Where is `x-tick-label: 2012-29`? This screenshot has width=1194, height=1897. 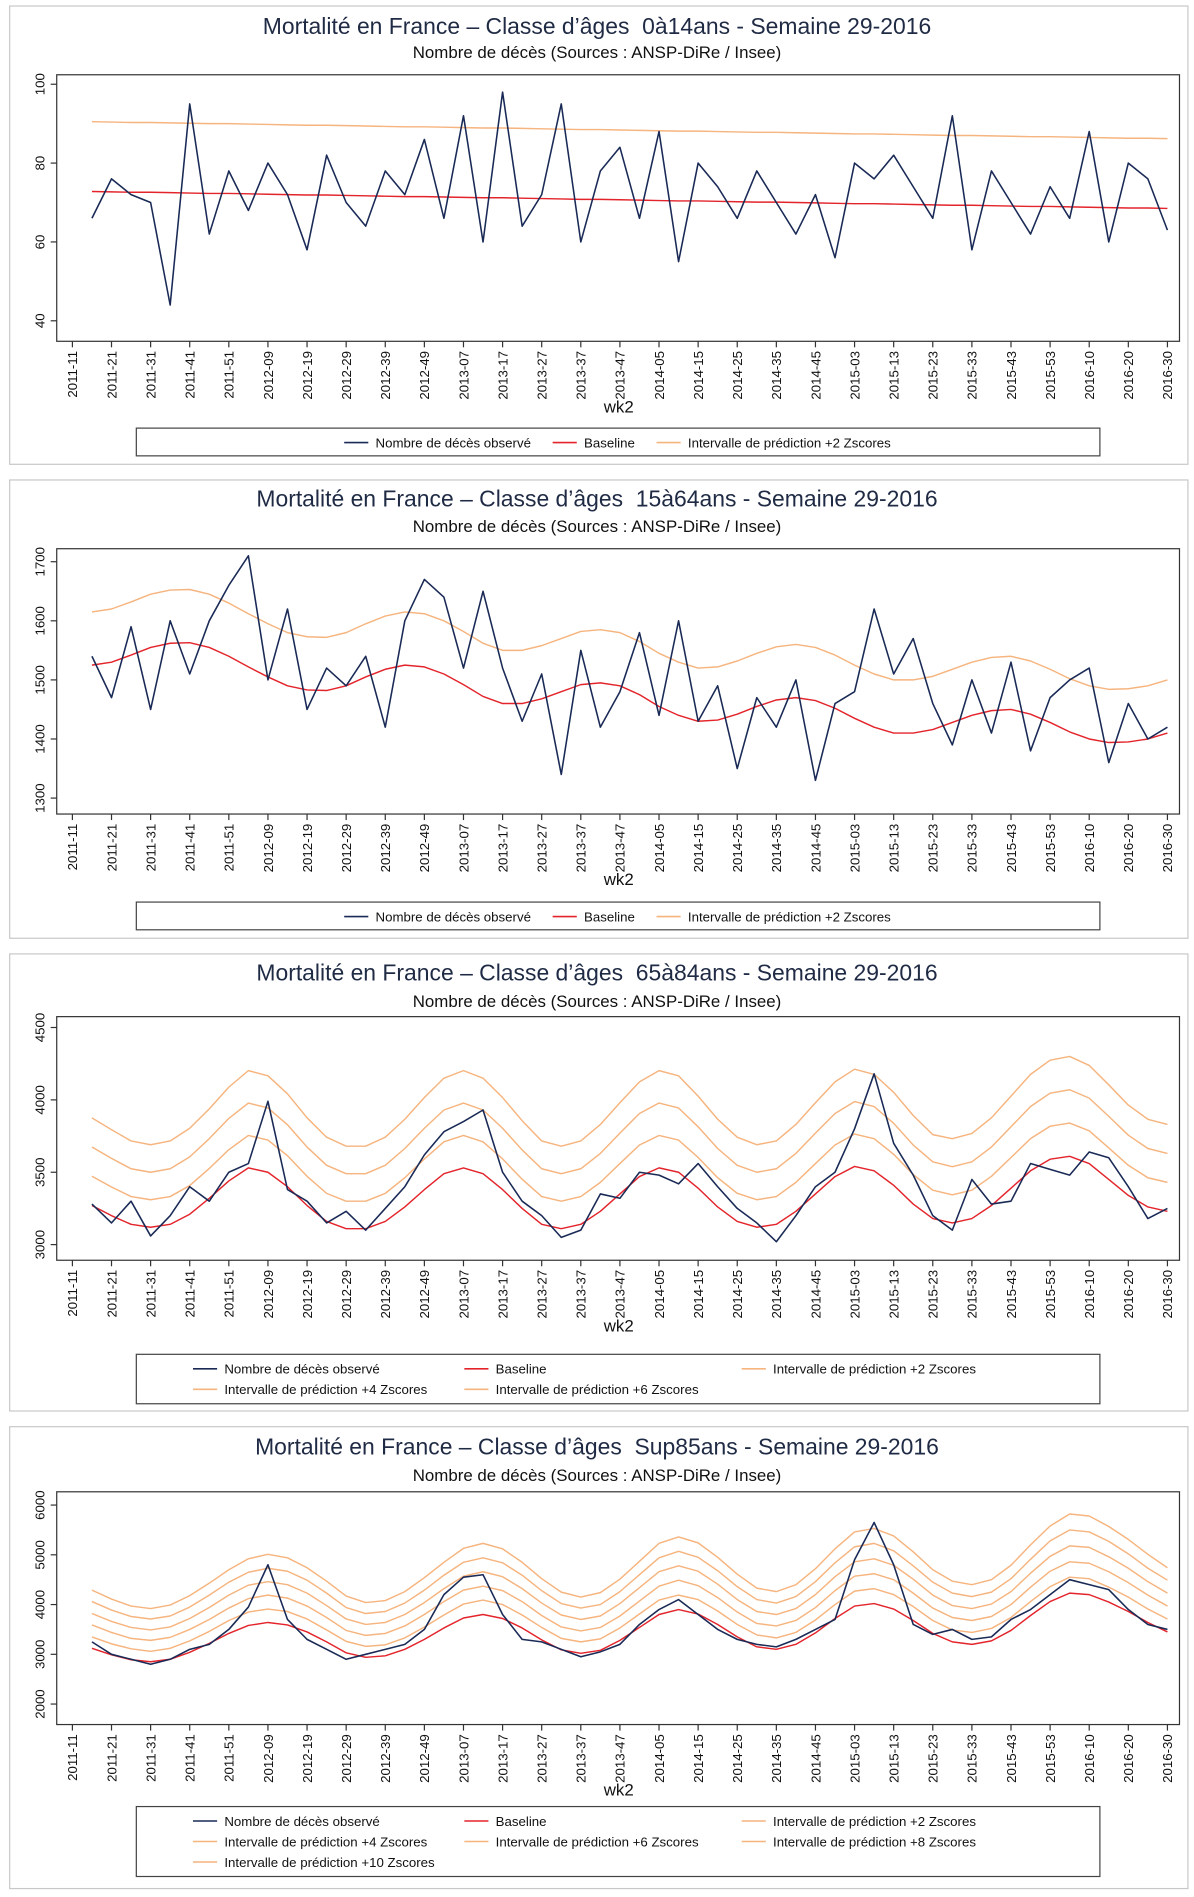
x-tick-label: 2012-29 is located at coordinates (346, 1758).